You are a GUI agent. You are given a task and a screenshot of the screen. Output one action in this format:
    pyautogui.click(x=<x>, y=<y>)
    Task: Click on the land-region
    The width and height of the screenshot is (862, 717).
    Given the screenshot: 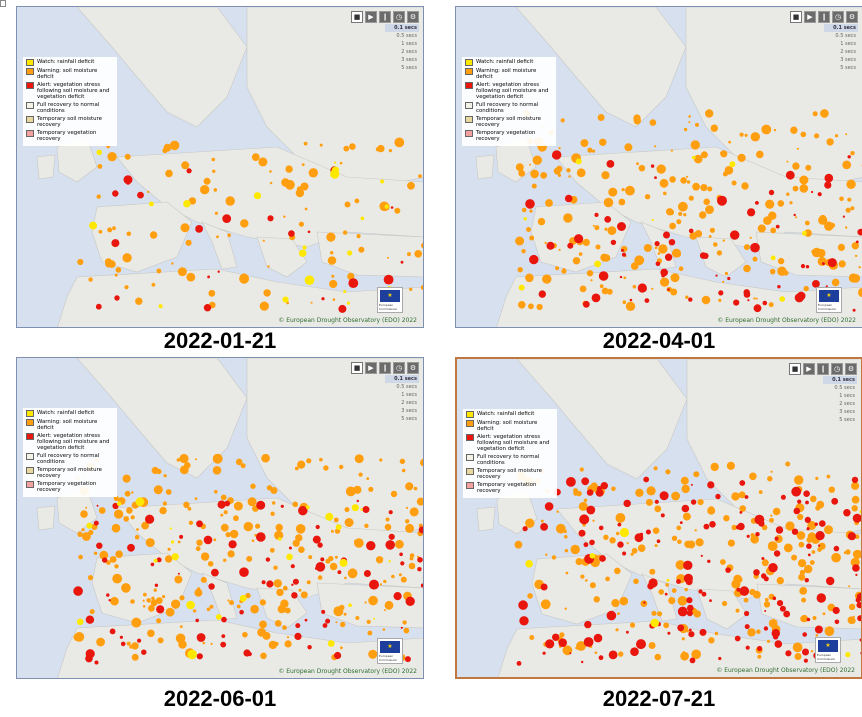 What is the action you would take?
    pyautogui.click(x=602, y=419)
    